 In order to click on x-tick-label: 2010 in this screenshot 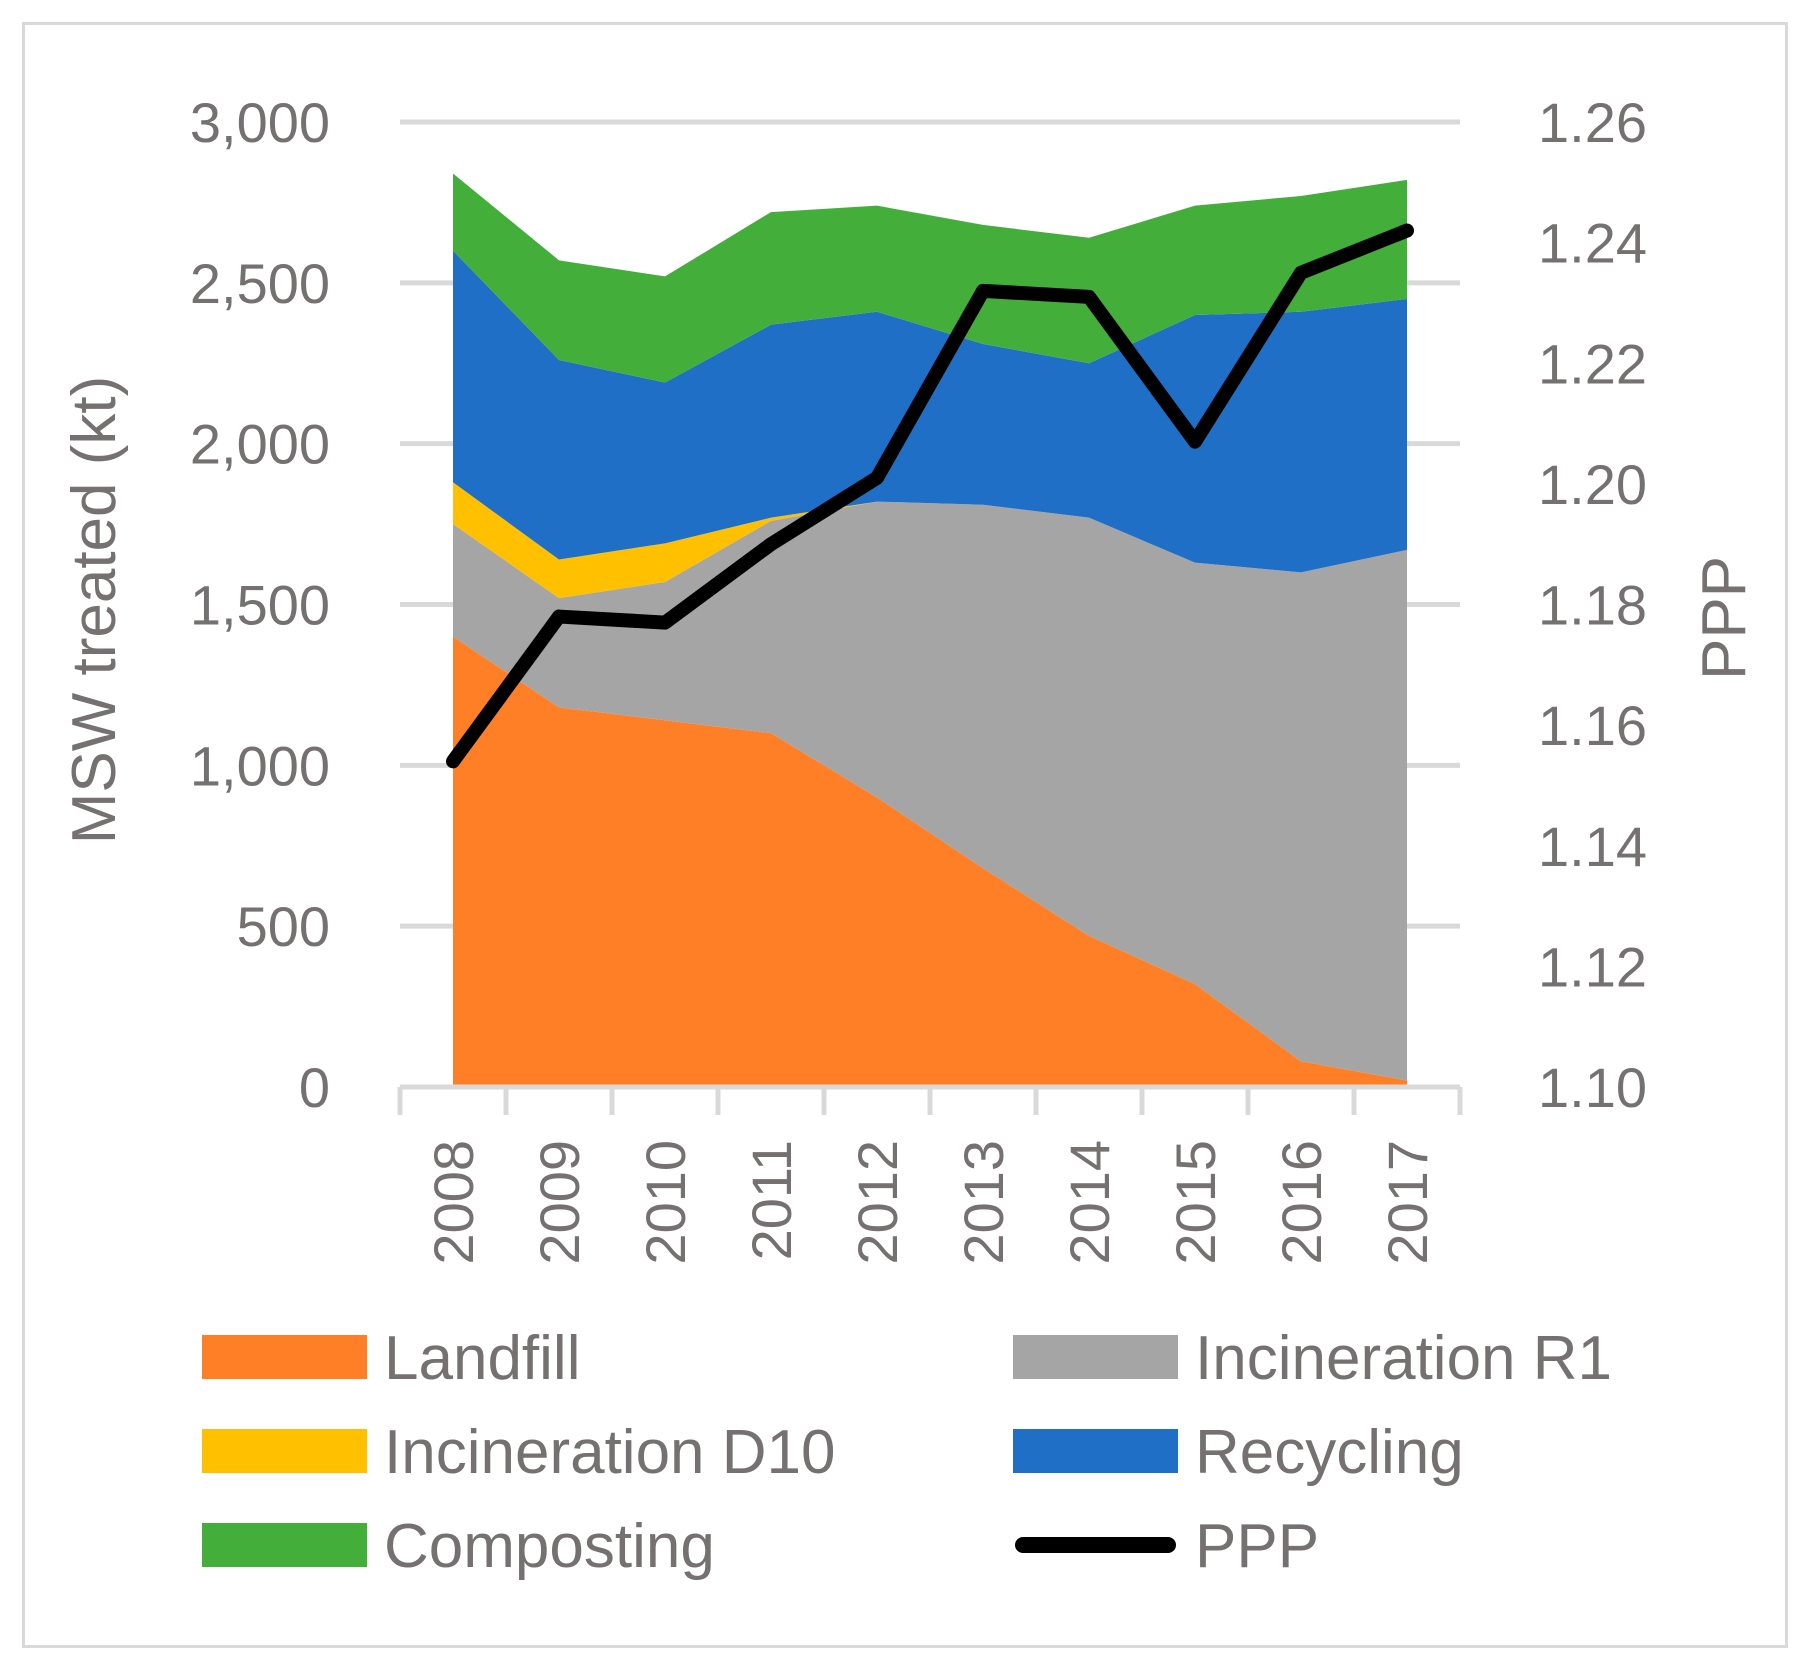, I will do `click(665, 1202)`.